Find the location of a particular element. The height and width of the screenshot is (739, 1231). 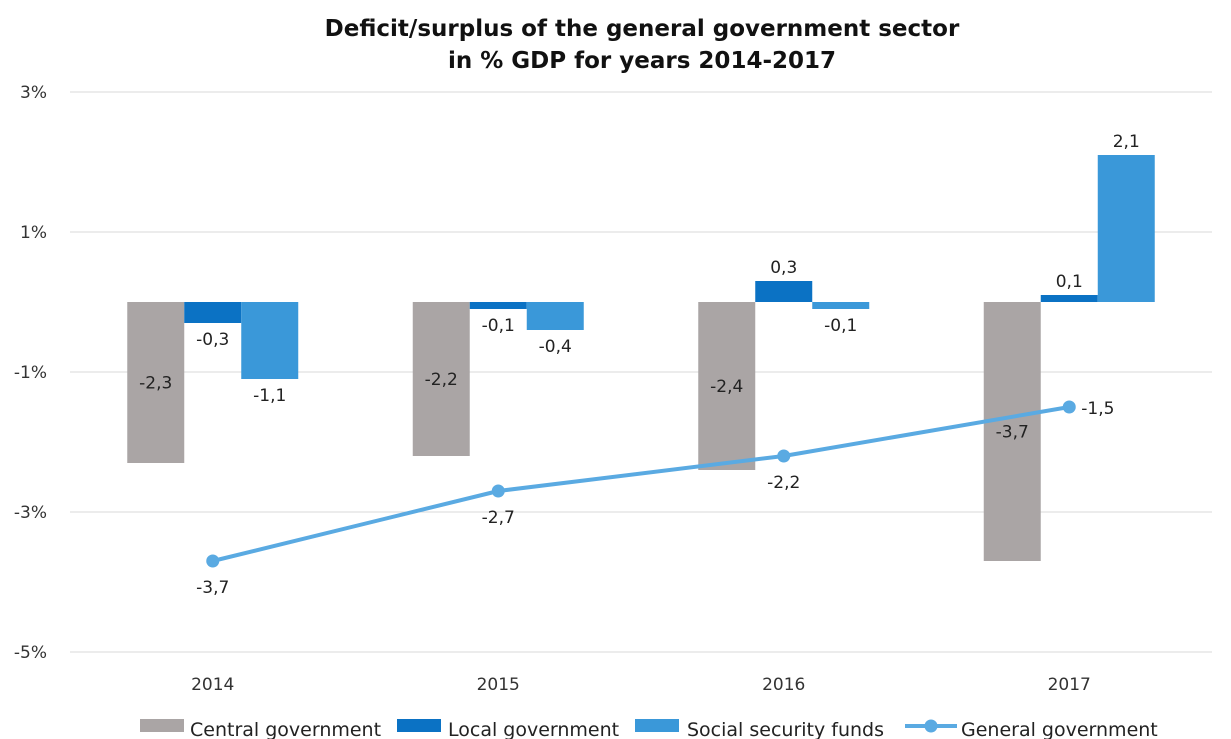

x-tick-label: 2015 is located at coordinates (498, 685).